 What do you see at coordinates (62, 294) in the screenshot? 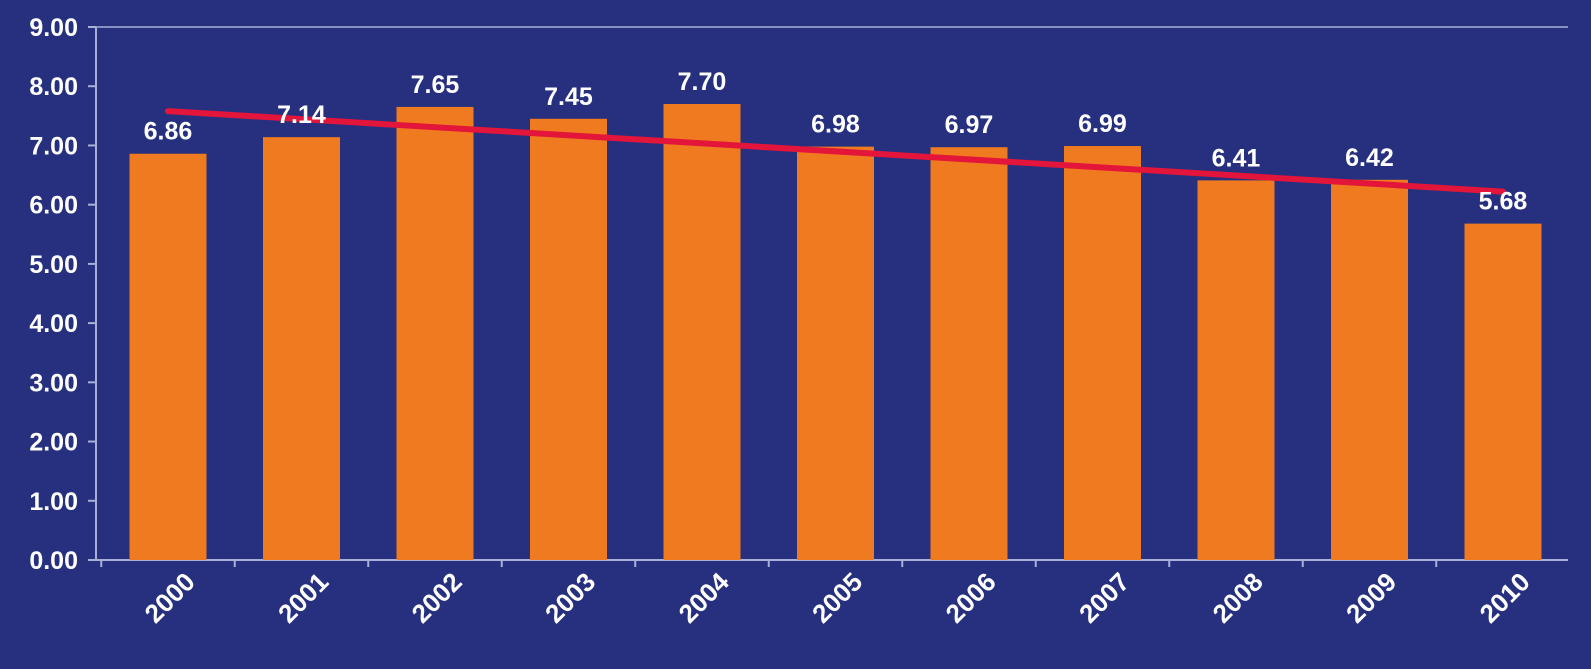
I see `y-axis-ticks: 0.00 1.00 2.00 3.00 4.00 5.00 6.00 7.00 8.00 9.00` at bounding box center [62, 294].